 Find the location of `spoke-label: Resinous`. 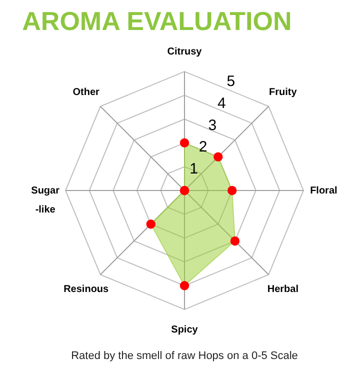

spoke-label: Resinous is located at coordinates (87, 289).